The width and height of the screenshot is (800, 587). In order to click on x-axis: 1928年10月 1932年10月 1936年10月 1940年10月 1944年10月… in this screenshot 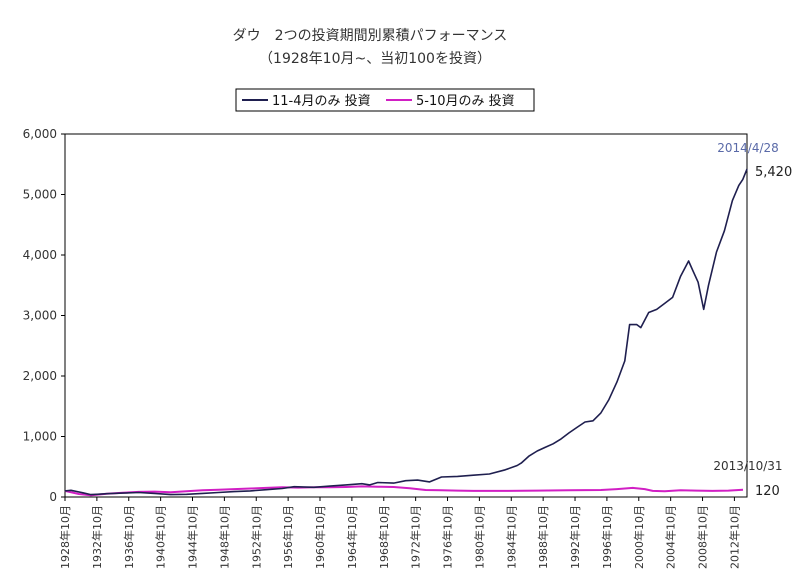, I will do `click(399, 533)`.